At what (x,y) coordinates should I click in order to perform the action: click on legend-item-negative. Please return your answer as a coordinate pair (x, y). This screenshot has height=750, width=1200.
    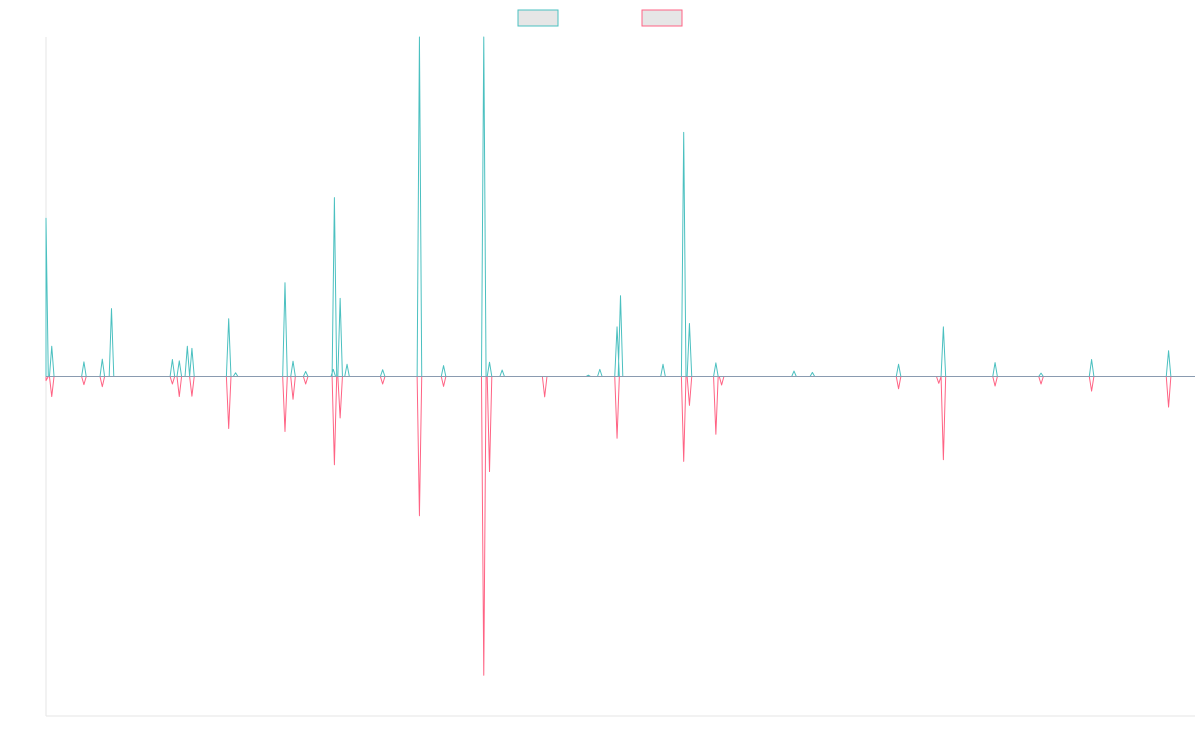
    Looking at the image, I should click on (662, 18).